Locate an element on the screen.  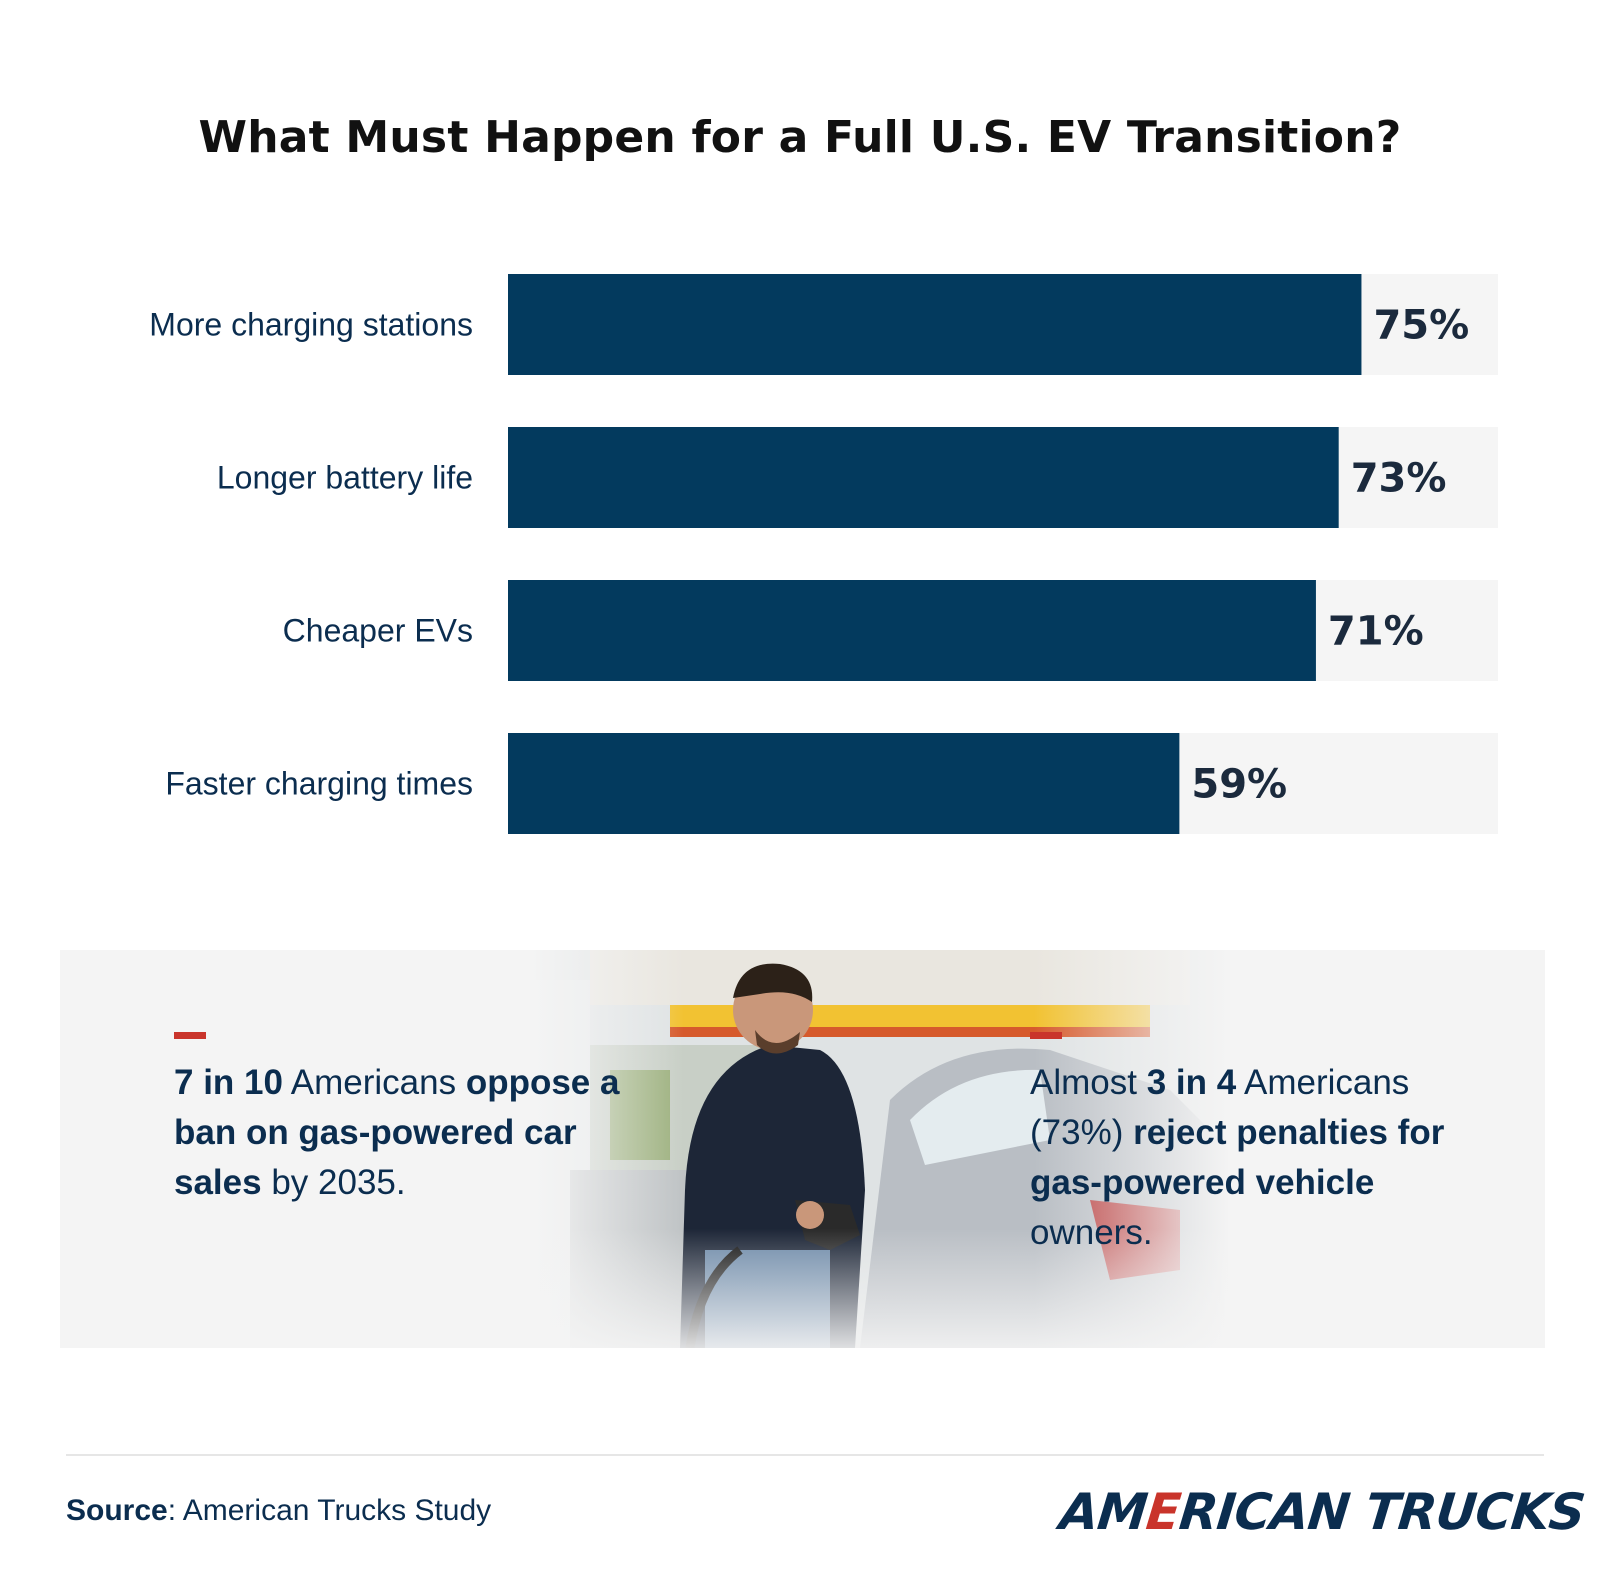
data-label: 73% is located at coordinates (1399, 479).